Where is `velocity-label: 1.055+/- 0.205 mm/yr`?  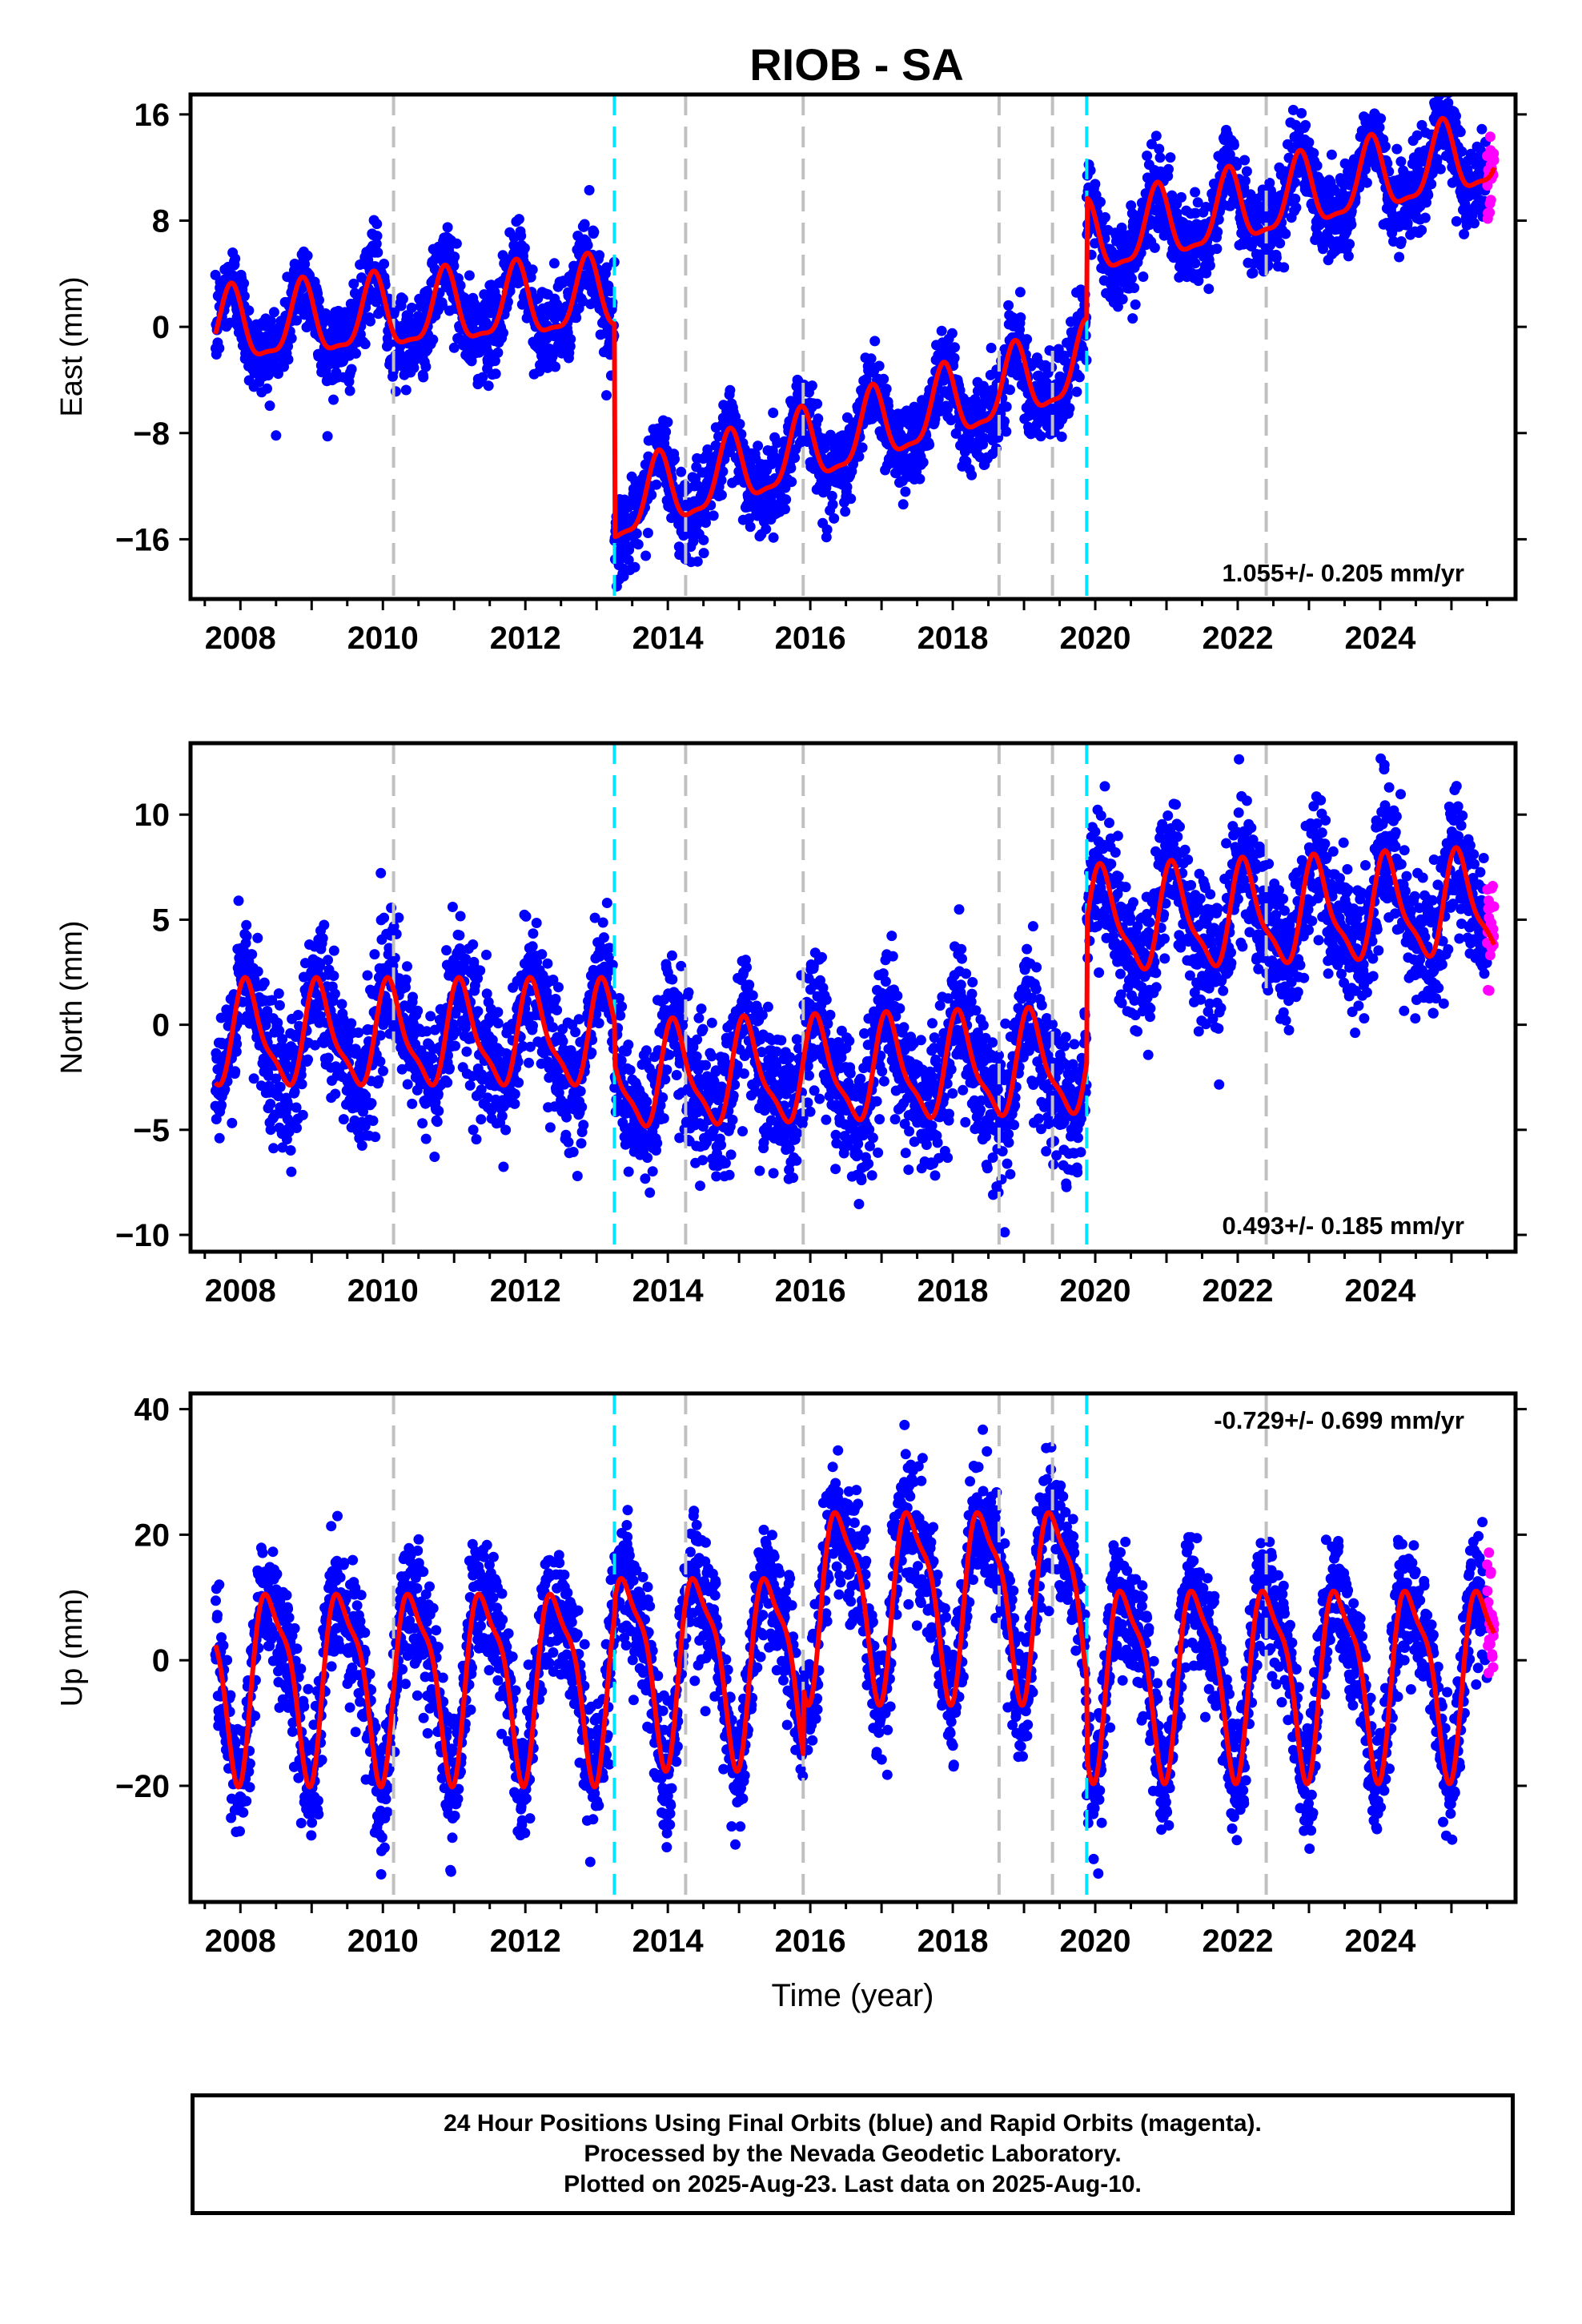
velocity-label: 1.055+/- 0.205 mm/yr is located at coordinates (1343, 573).